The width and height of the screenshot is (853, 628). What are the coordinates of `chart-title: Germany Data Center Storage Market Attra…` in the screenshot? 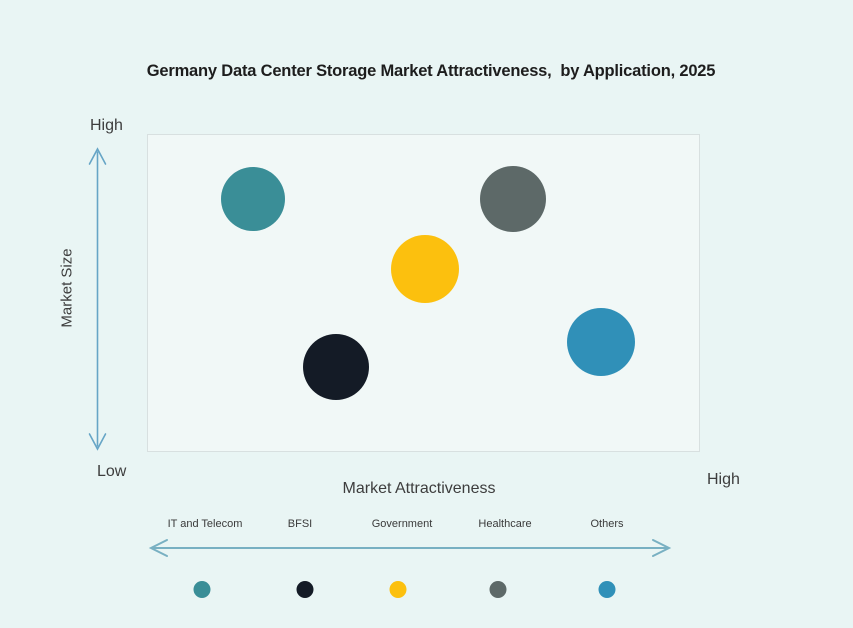 It's located at (431, 71).